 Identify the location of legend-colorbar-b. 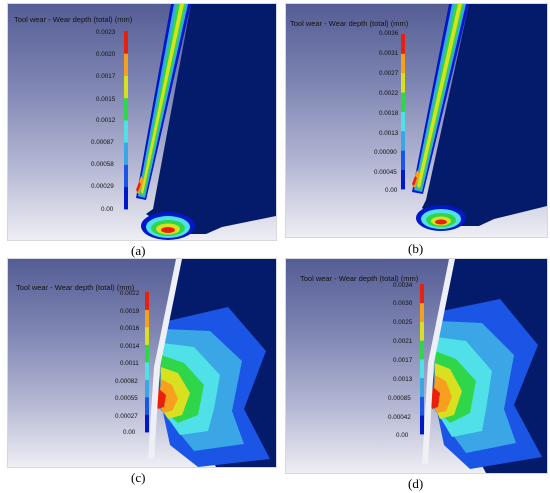
(403, 112).